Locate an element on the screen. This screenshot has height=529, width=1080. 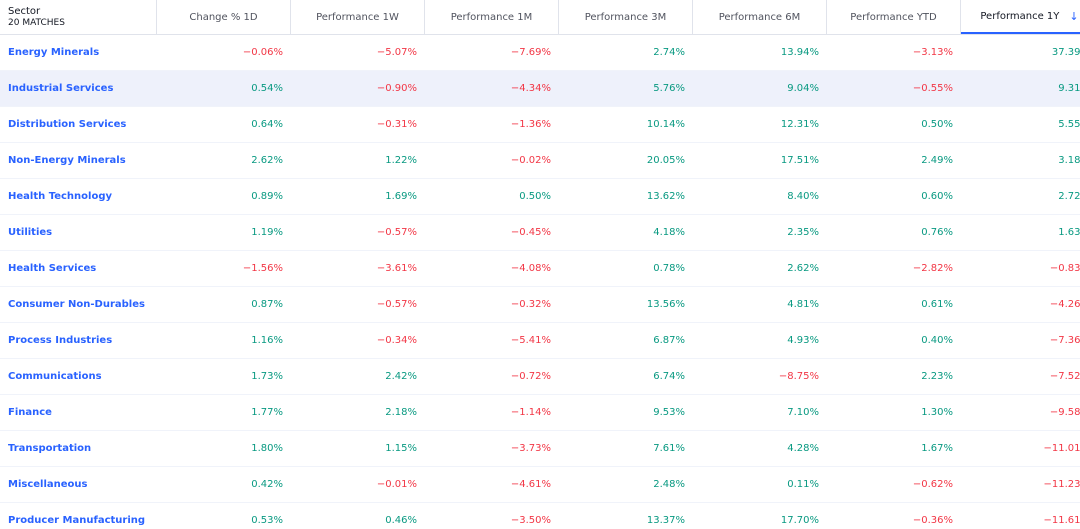
match-count: 20 MATCHES is located at coordinates (36, 22).